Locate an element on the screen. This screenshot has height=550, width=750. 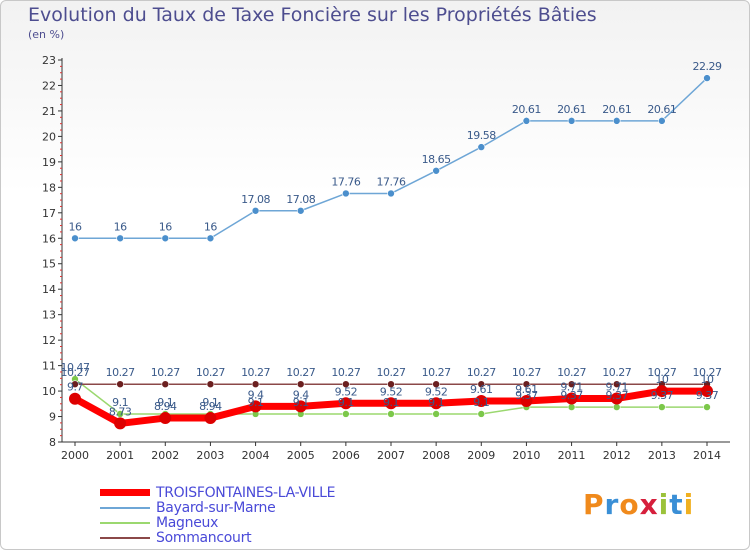
legend-label: TROISFONTAINES-LA-VILLE is located at coordinates (246, 492).